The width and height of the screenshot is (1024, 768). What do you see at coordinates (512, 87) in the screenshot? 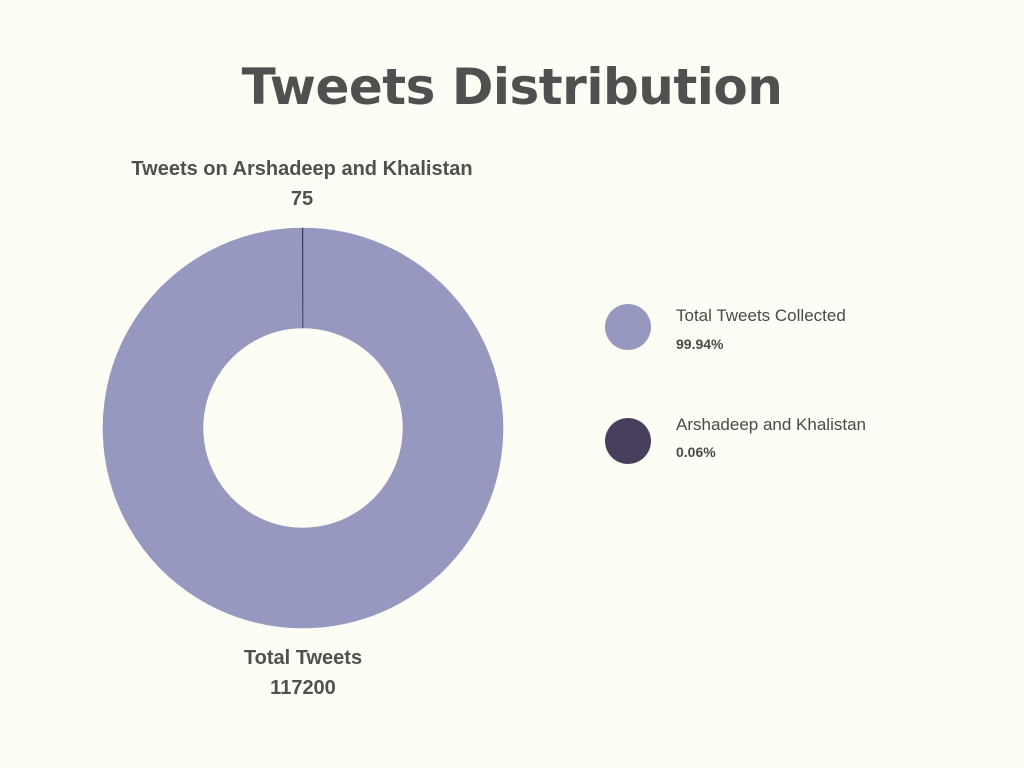
I see `chart-title: Tweets Distribution` at bounding box center [512, 87].